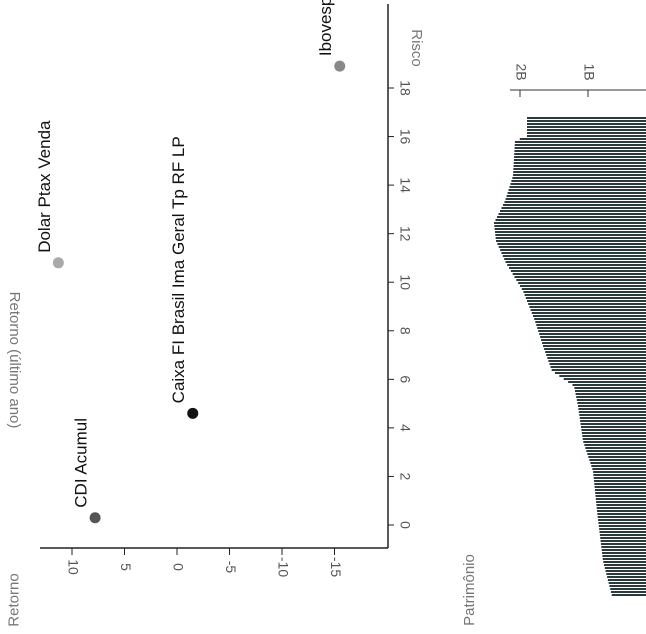  Describe the element at coordinates (405, 379) in the screenshot. I see `x-tick-label: 6` at that location.